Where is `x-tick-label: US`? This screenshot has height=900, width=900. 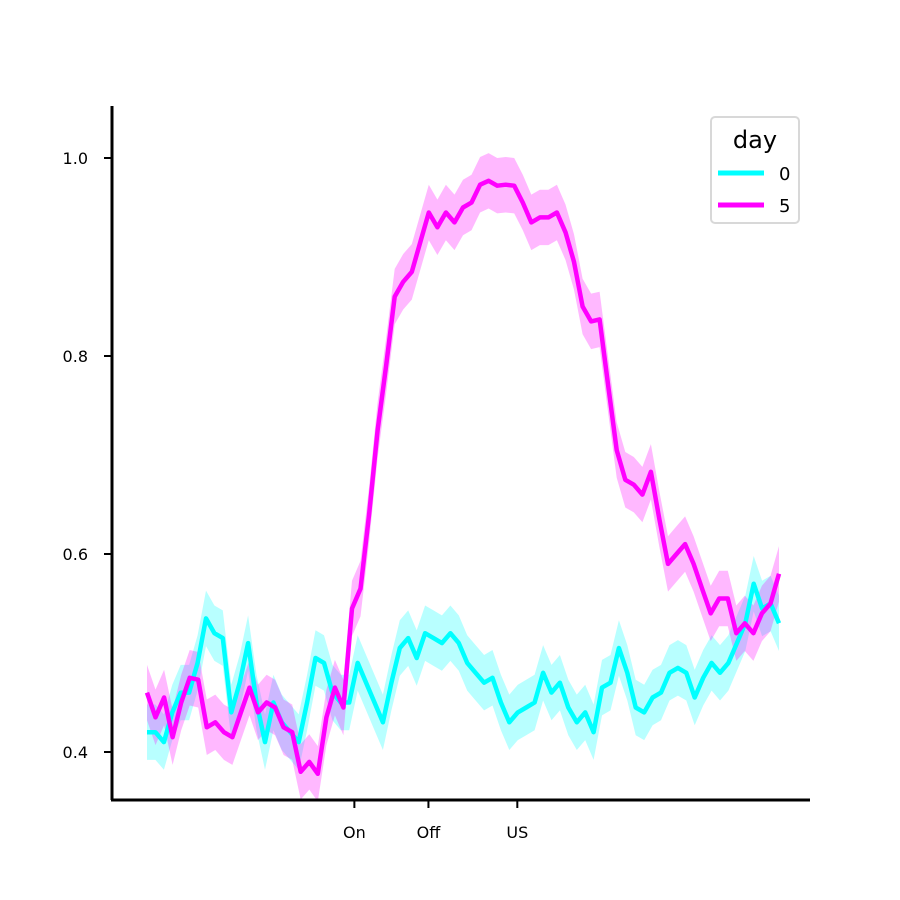
x-tick-label: US is located at coordinates (517, 832).